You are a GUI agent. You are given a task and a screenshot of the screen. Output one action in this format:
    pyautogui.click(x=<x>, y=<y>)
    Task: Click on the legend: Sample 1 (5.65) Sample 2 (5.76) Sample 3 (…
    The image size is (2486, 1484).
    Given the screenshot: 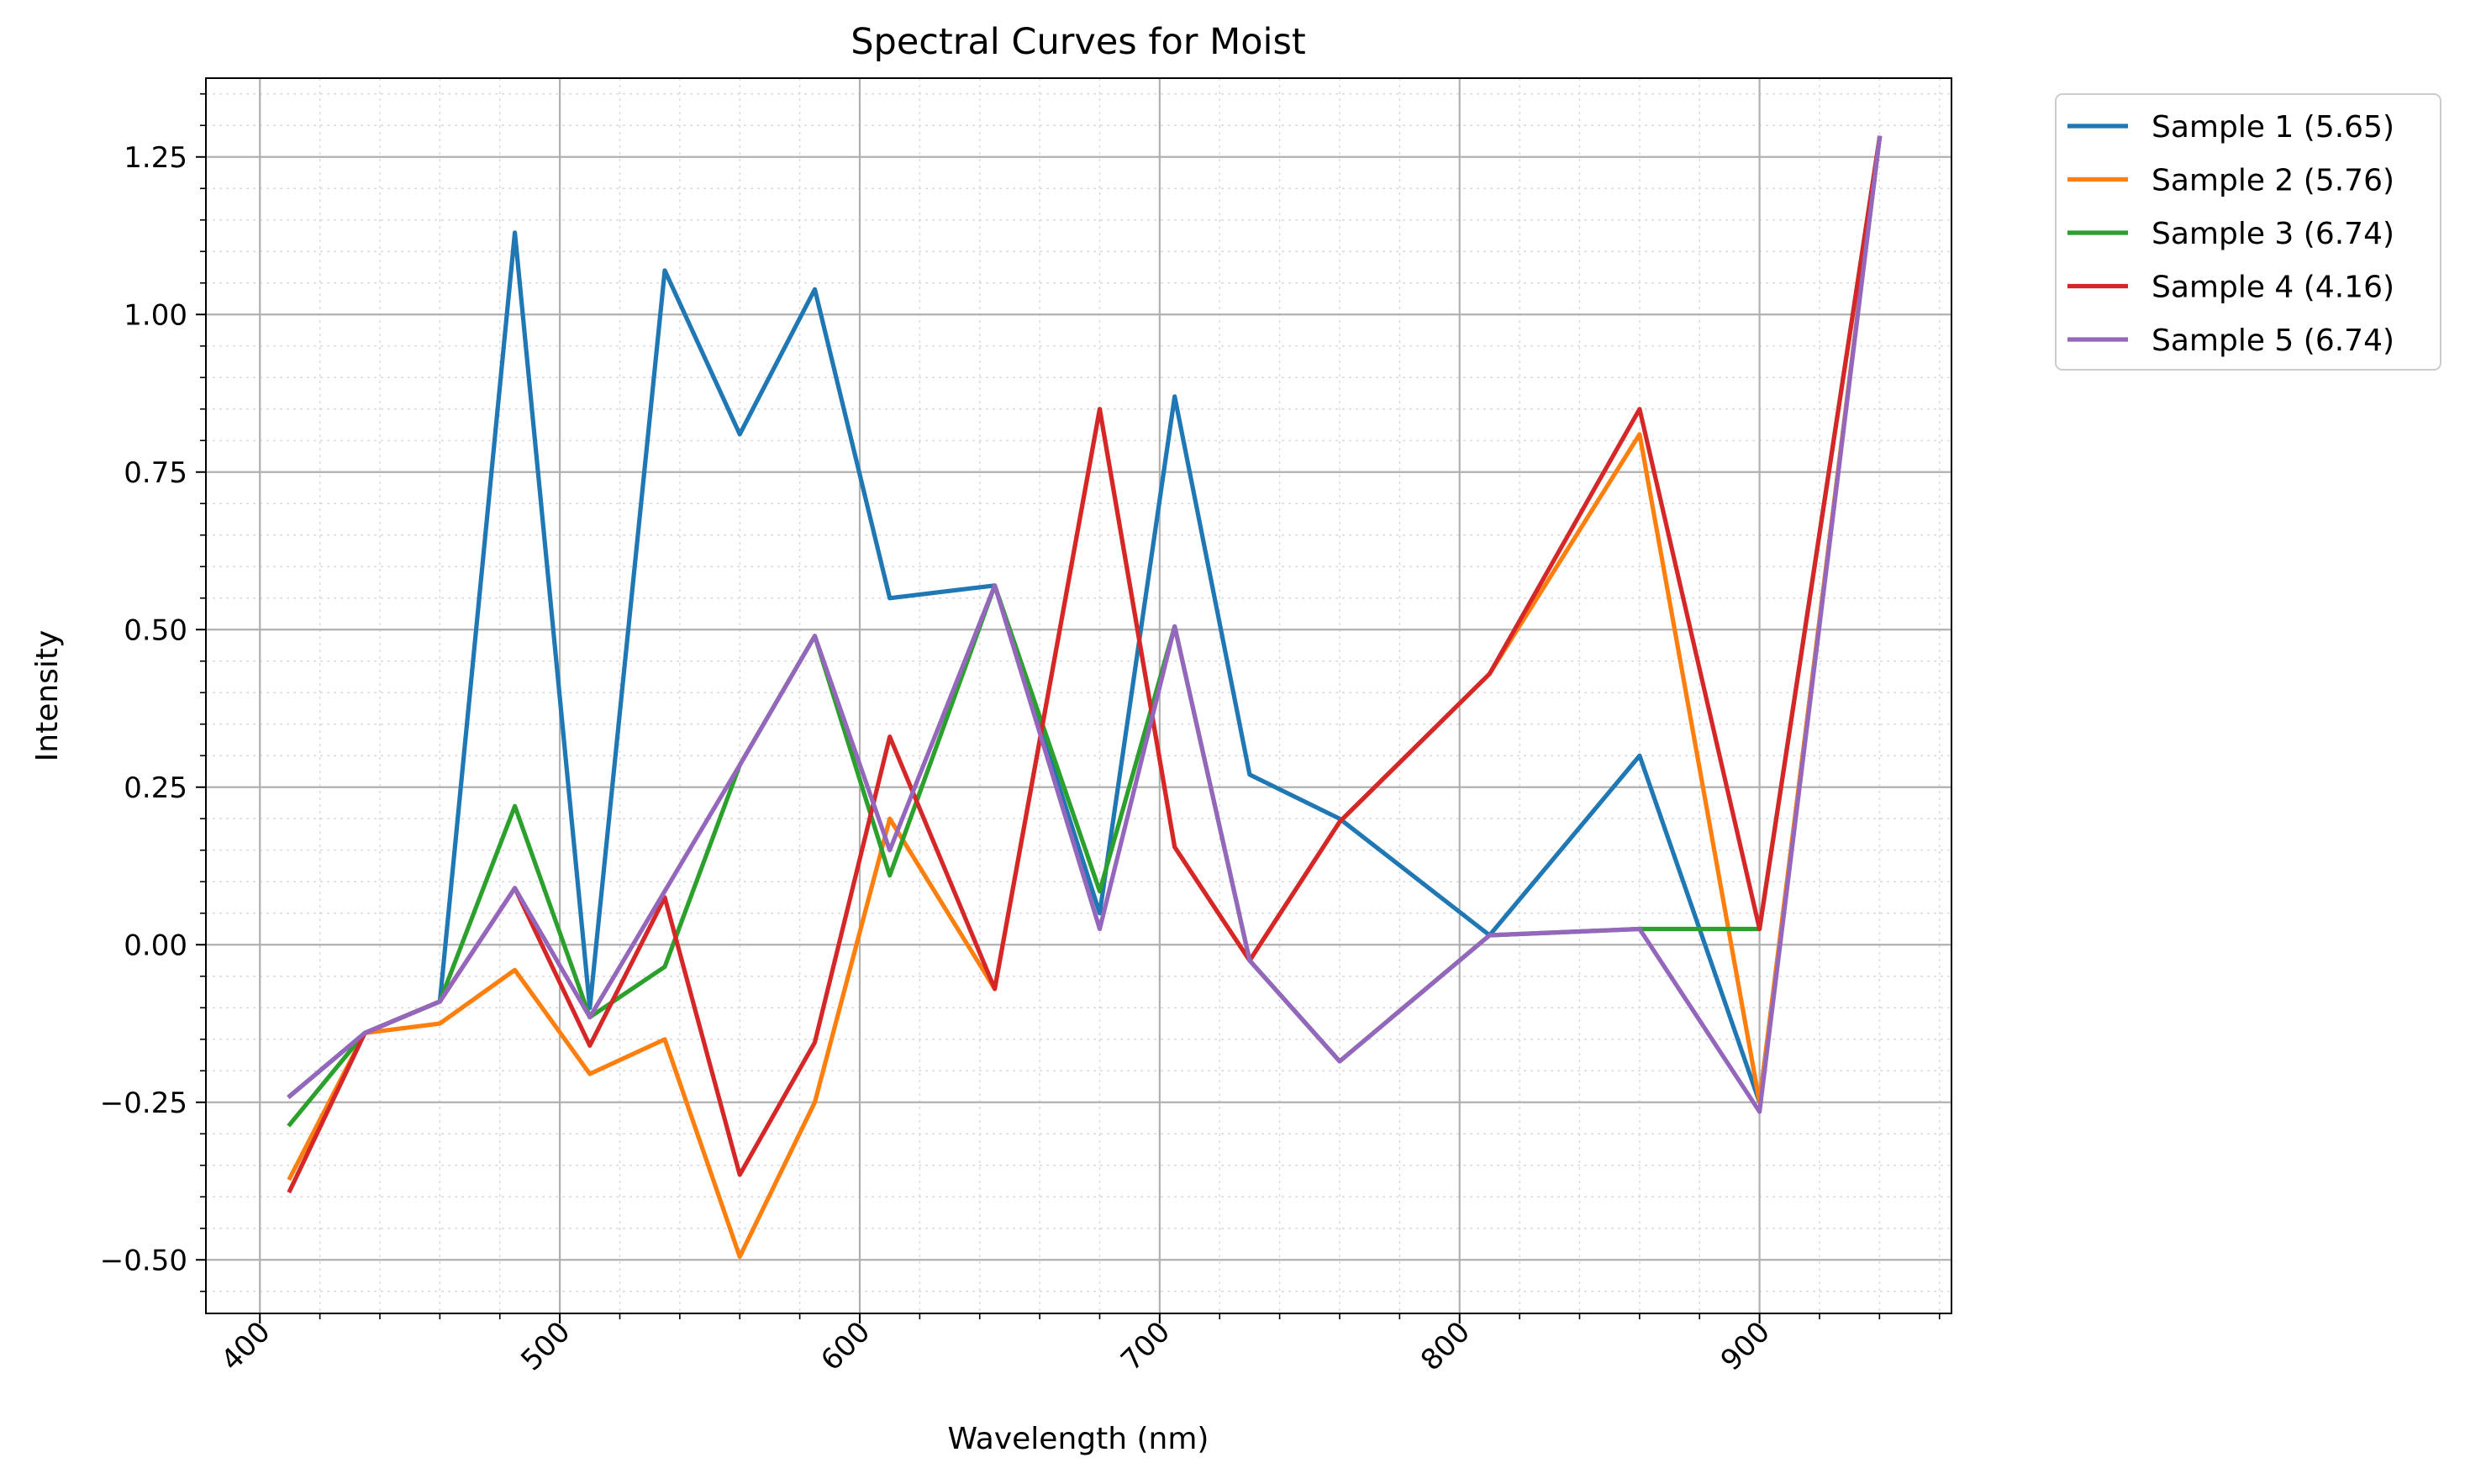 What is the action you would take?
    pyautogui.click(x=2248, y=232)
    